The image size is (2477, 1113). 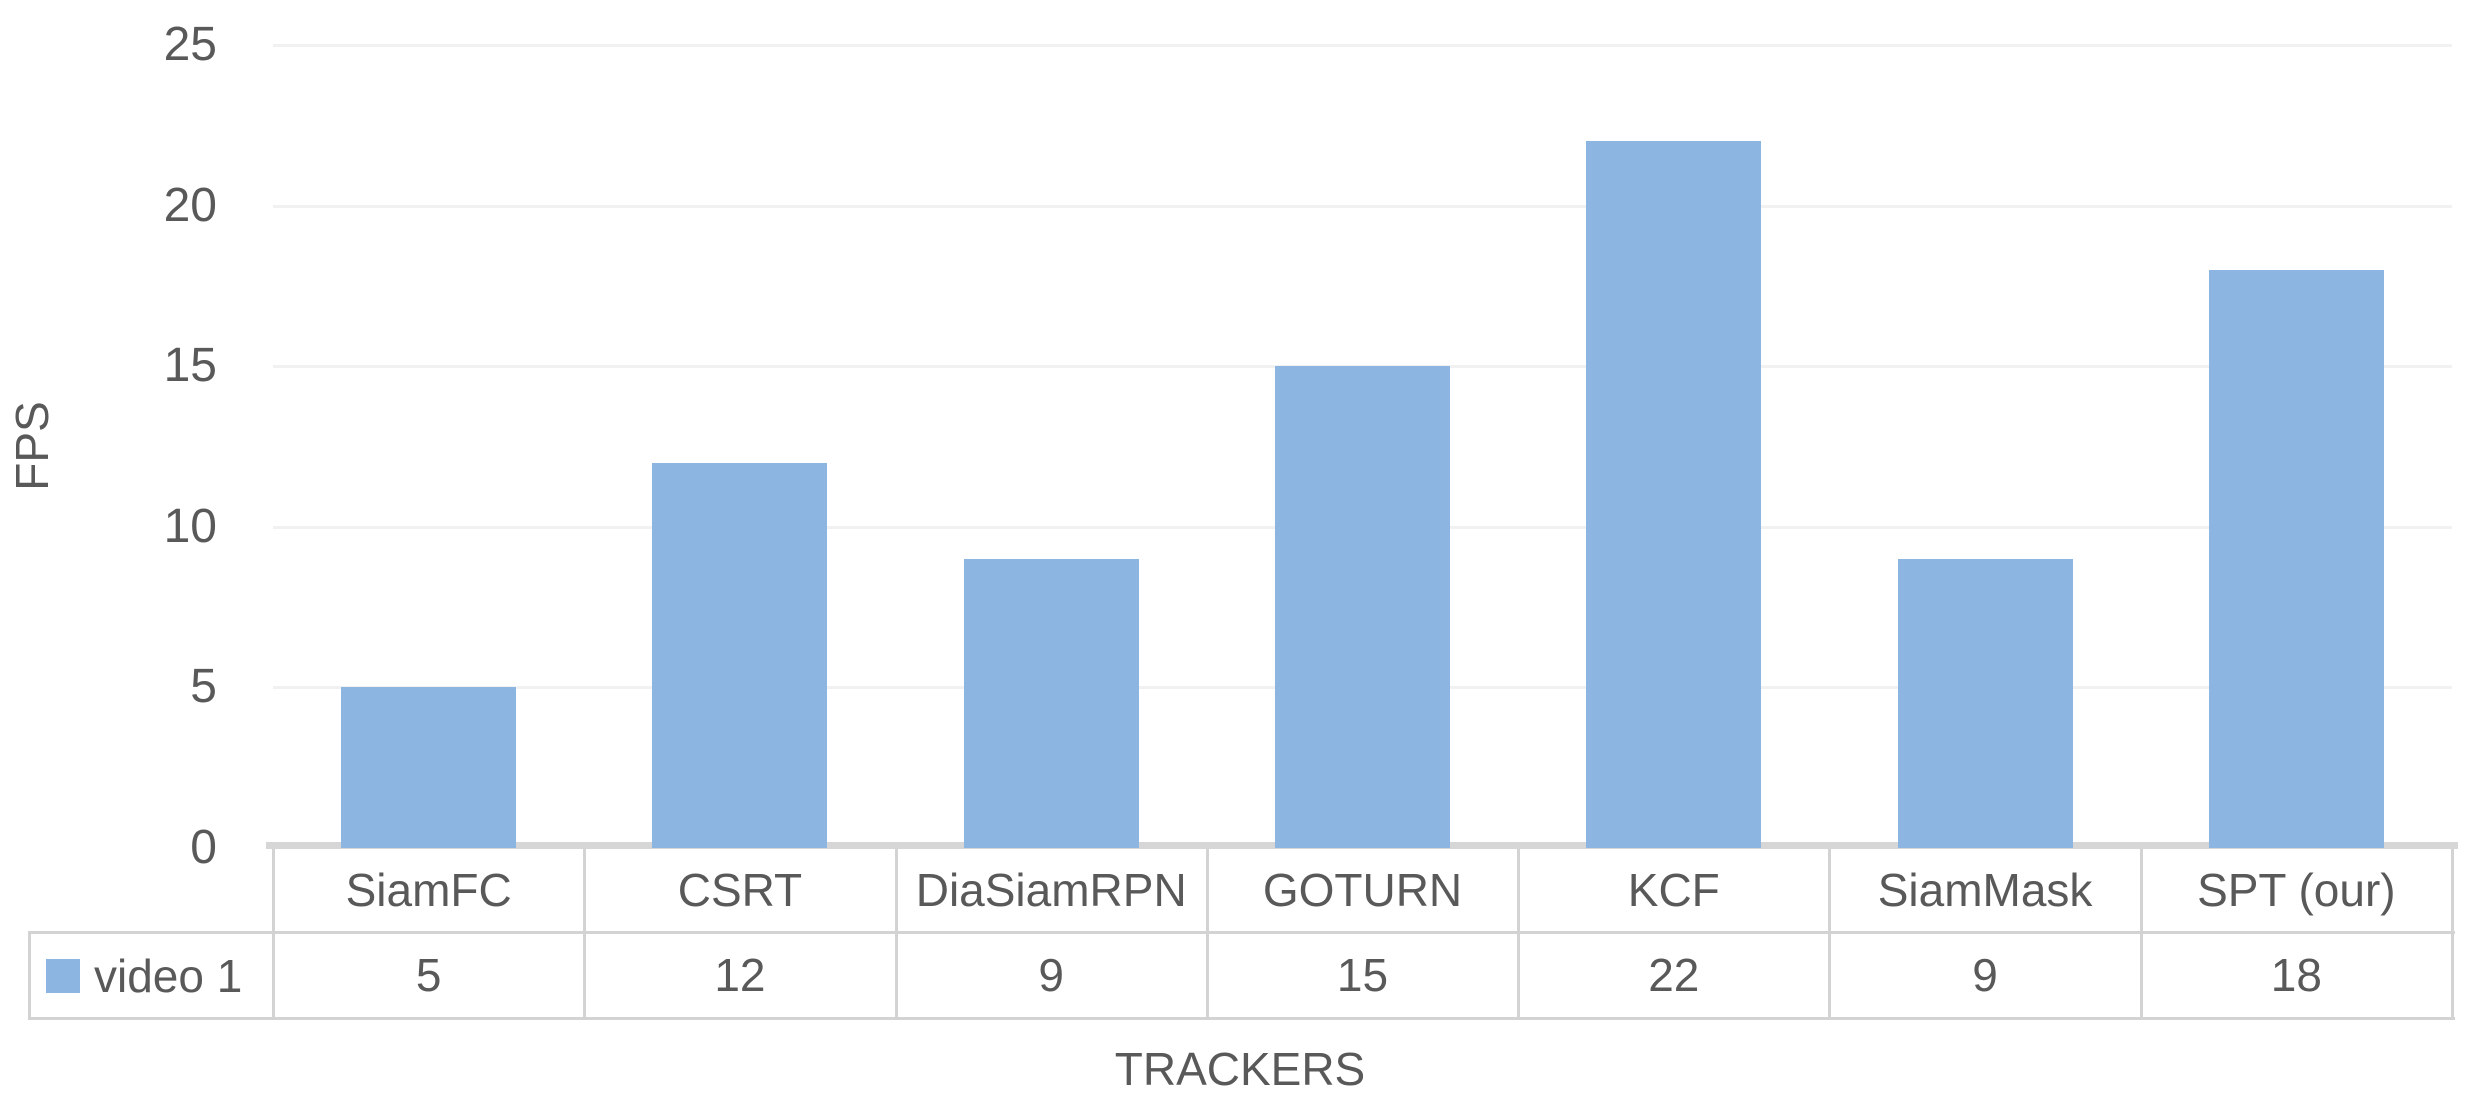 I want to click on table-bottom-border, so click(x=1241, y=1018).